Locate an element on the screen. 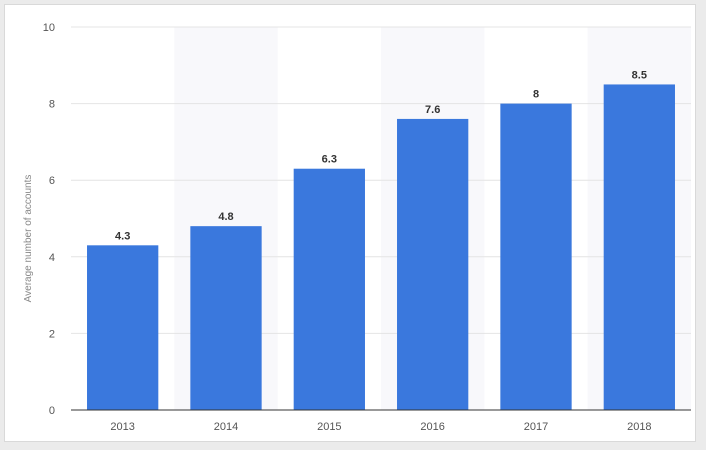 Image resolution: width=706 pixels, height=450 pixels. y-tick-label-6: 6 is located at coordinates (52, 181).